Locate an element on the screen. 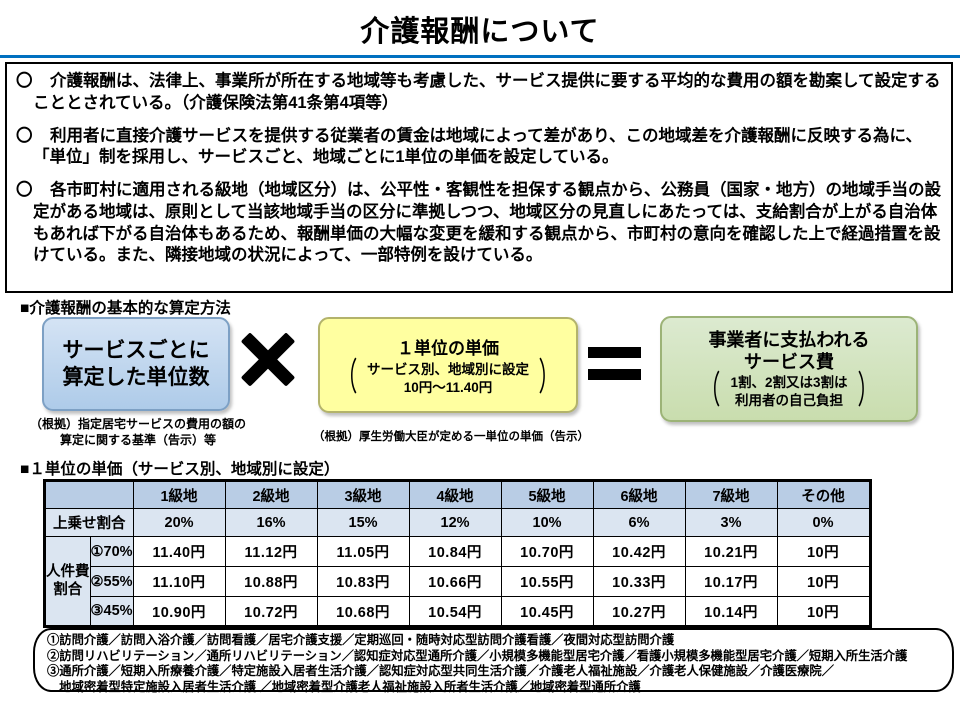  service-fee-bracket-lines: 1割、2割又は3割は 利用者の自己負担 is located at coordinates (788, 391).